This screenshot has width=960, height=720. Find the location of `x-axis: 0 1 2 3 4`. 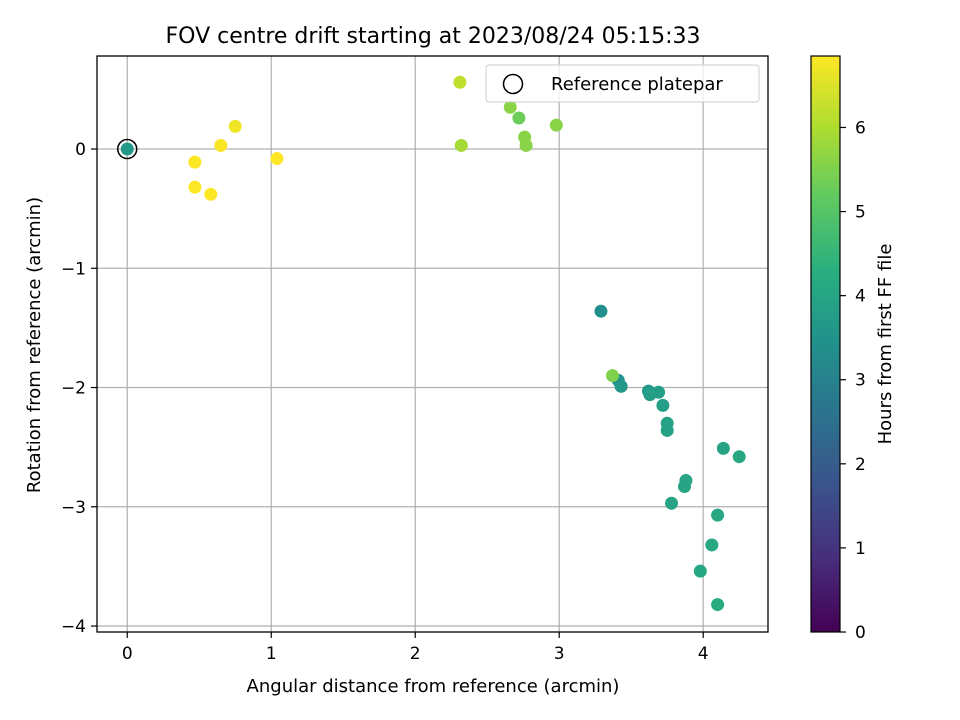

x-axis: 0 1 2 3 4 is located at coordinates (415, 648).